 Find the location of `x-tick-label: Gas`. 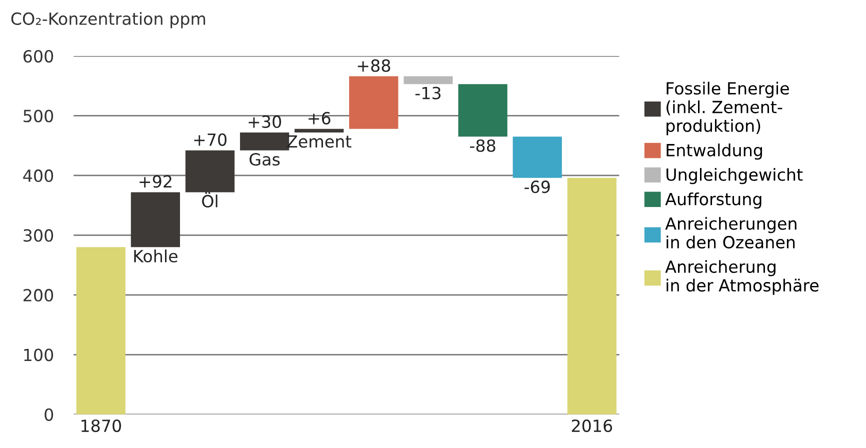

x-tick-label: Gas is located at coordinates (265, 159).